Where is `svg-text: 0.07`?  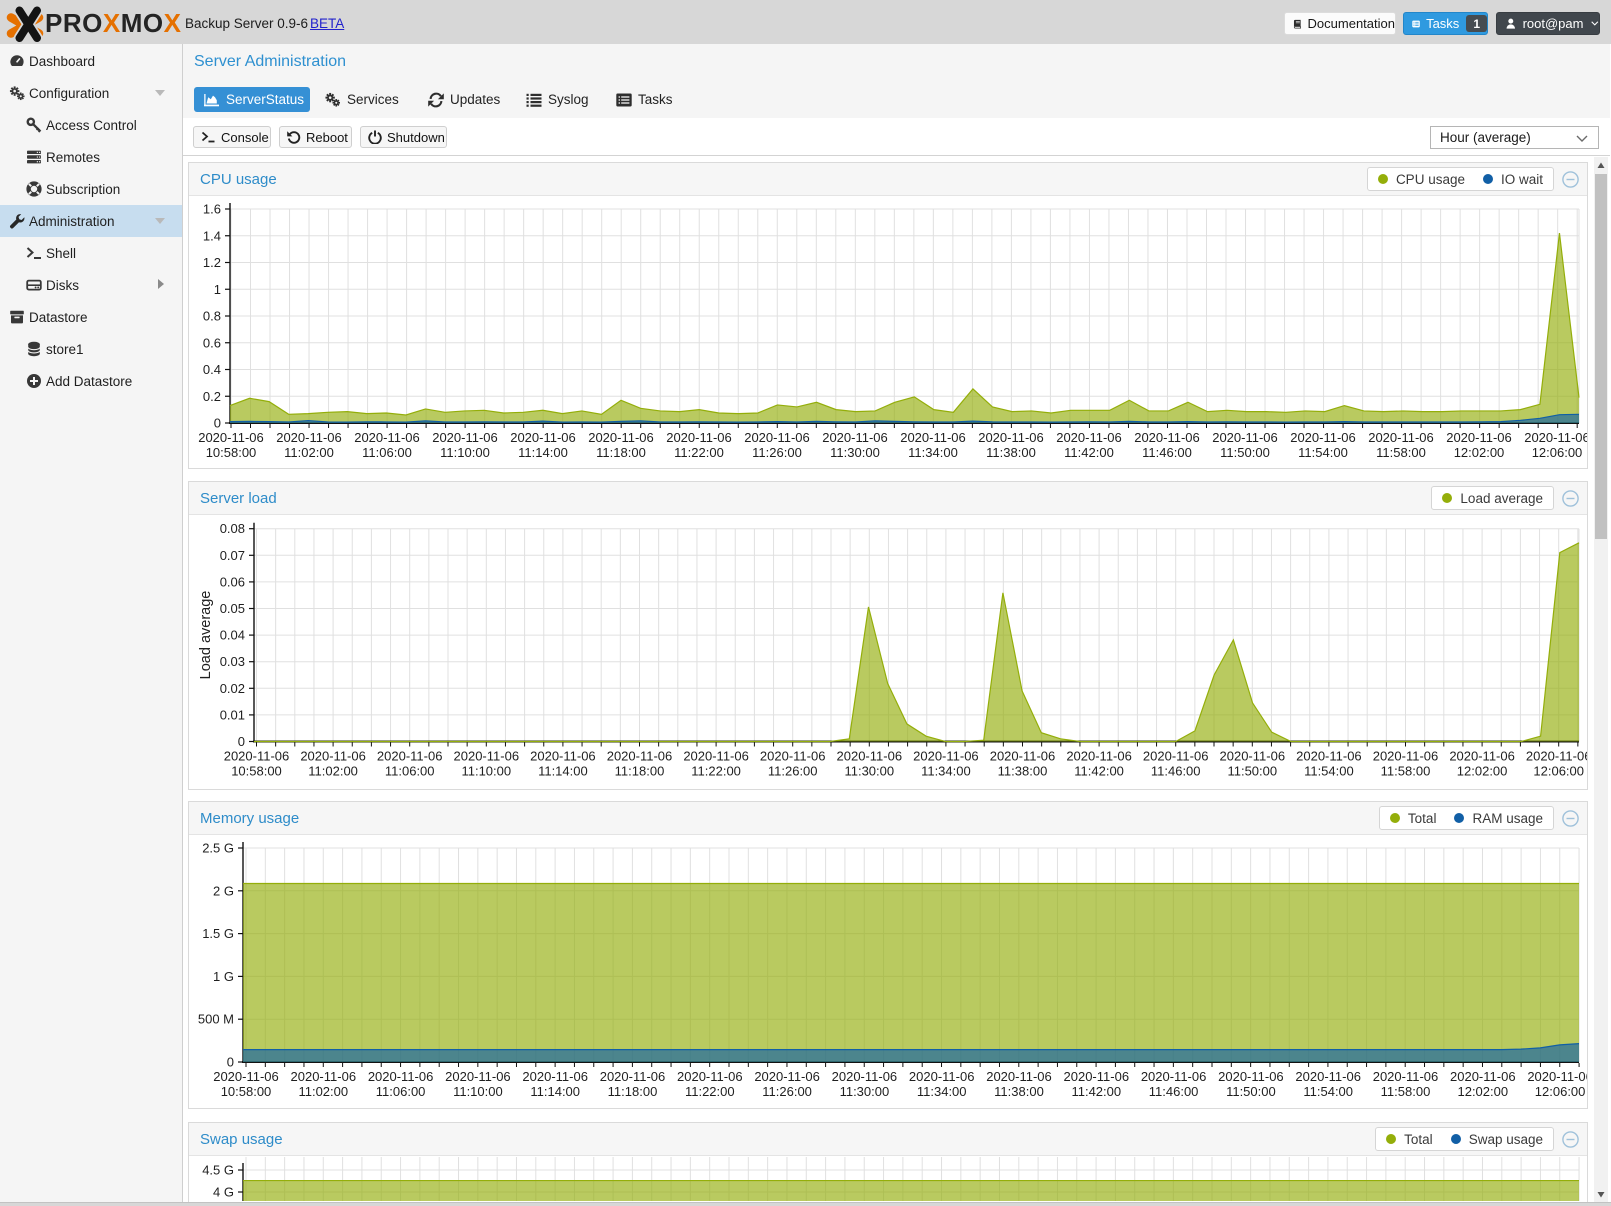 svg-text: 0.07 is located at coordinates (232, 555).